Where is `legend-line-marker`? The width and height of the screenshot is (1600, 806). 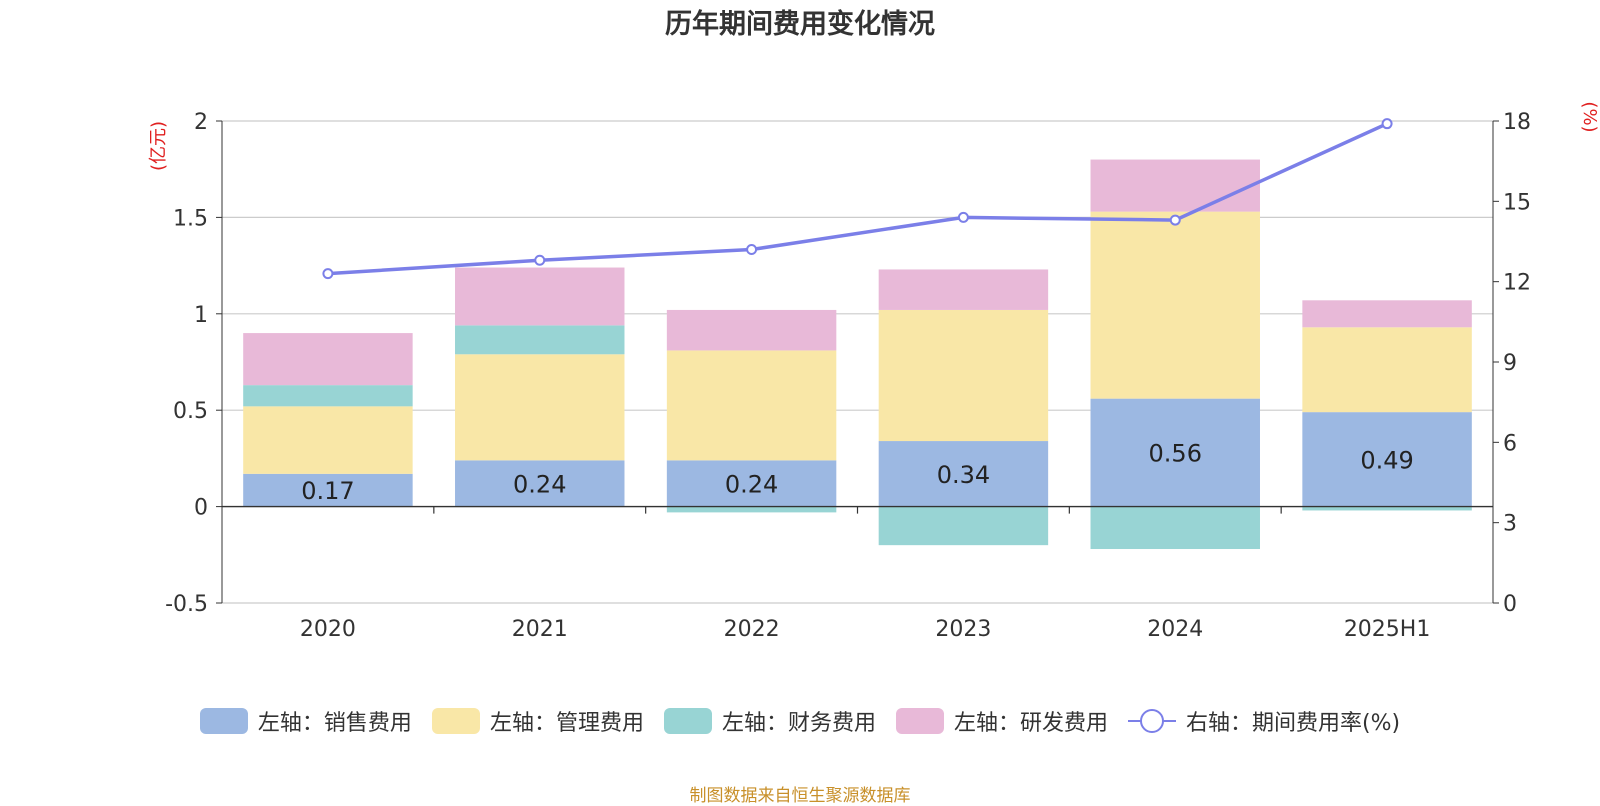
legend-line-marker is located at coordinates (1151, 721).